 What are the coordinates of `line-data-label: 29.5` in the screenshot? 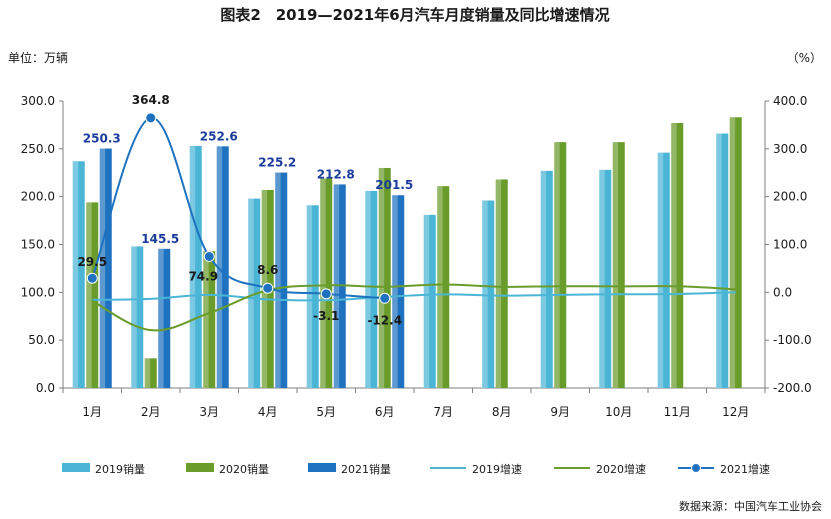 It's located at (92, 262).